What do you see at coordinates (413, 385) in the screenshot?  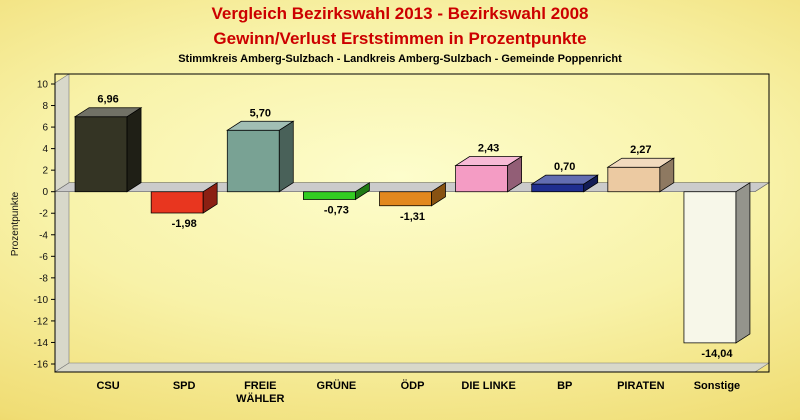 I see `category-label-ödp: ÖDP` at bounding box center [413, 385].